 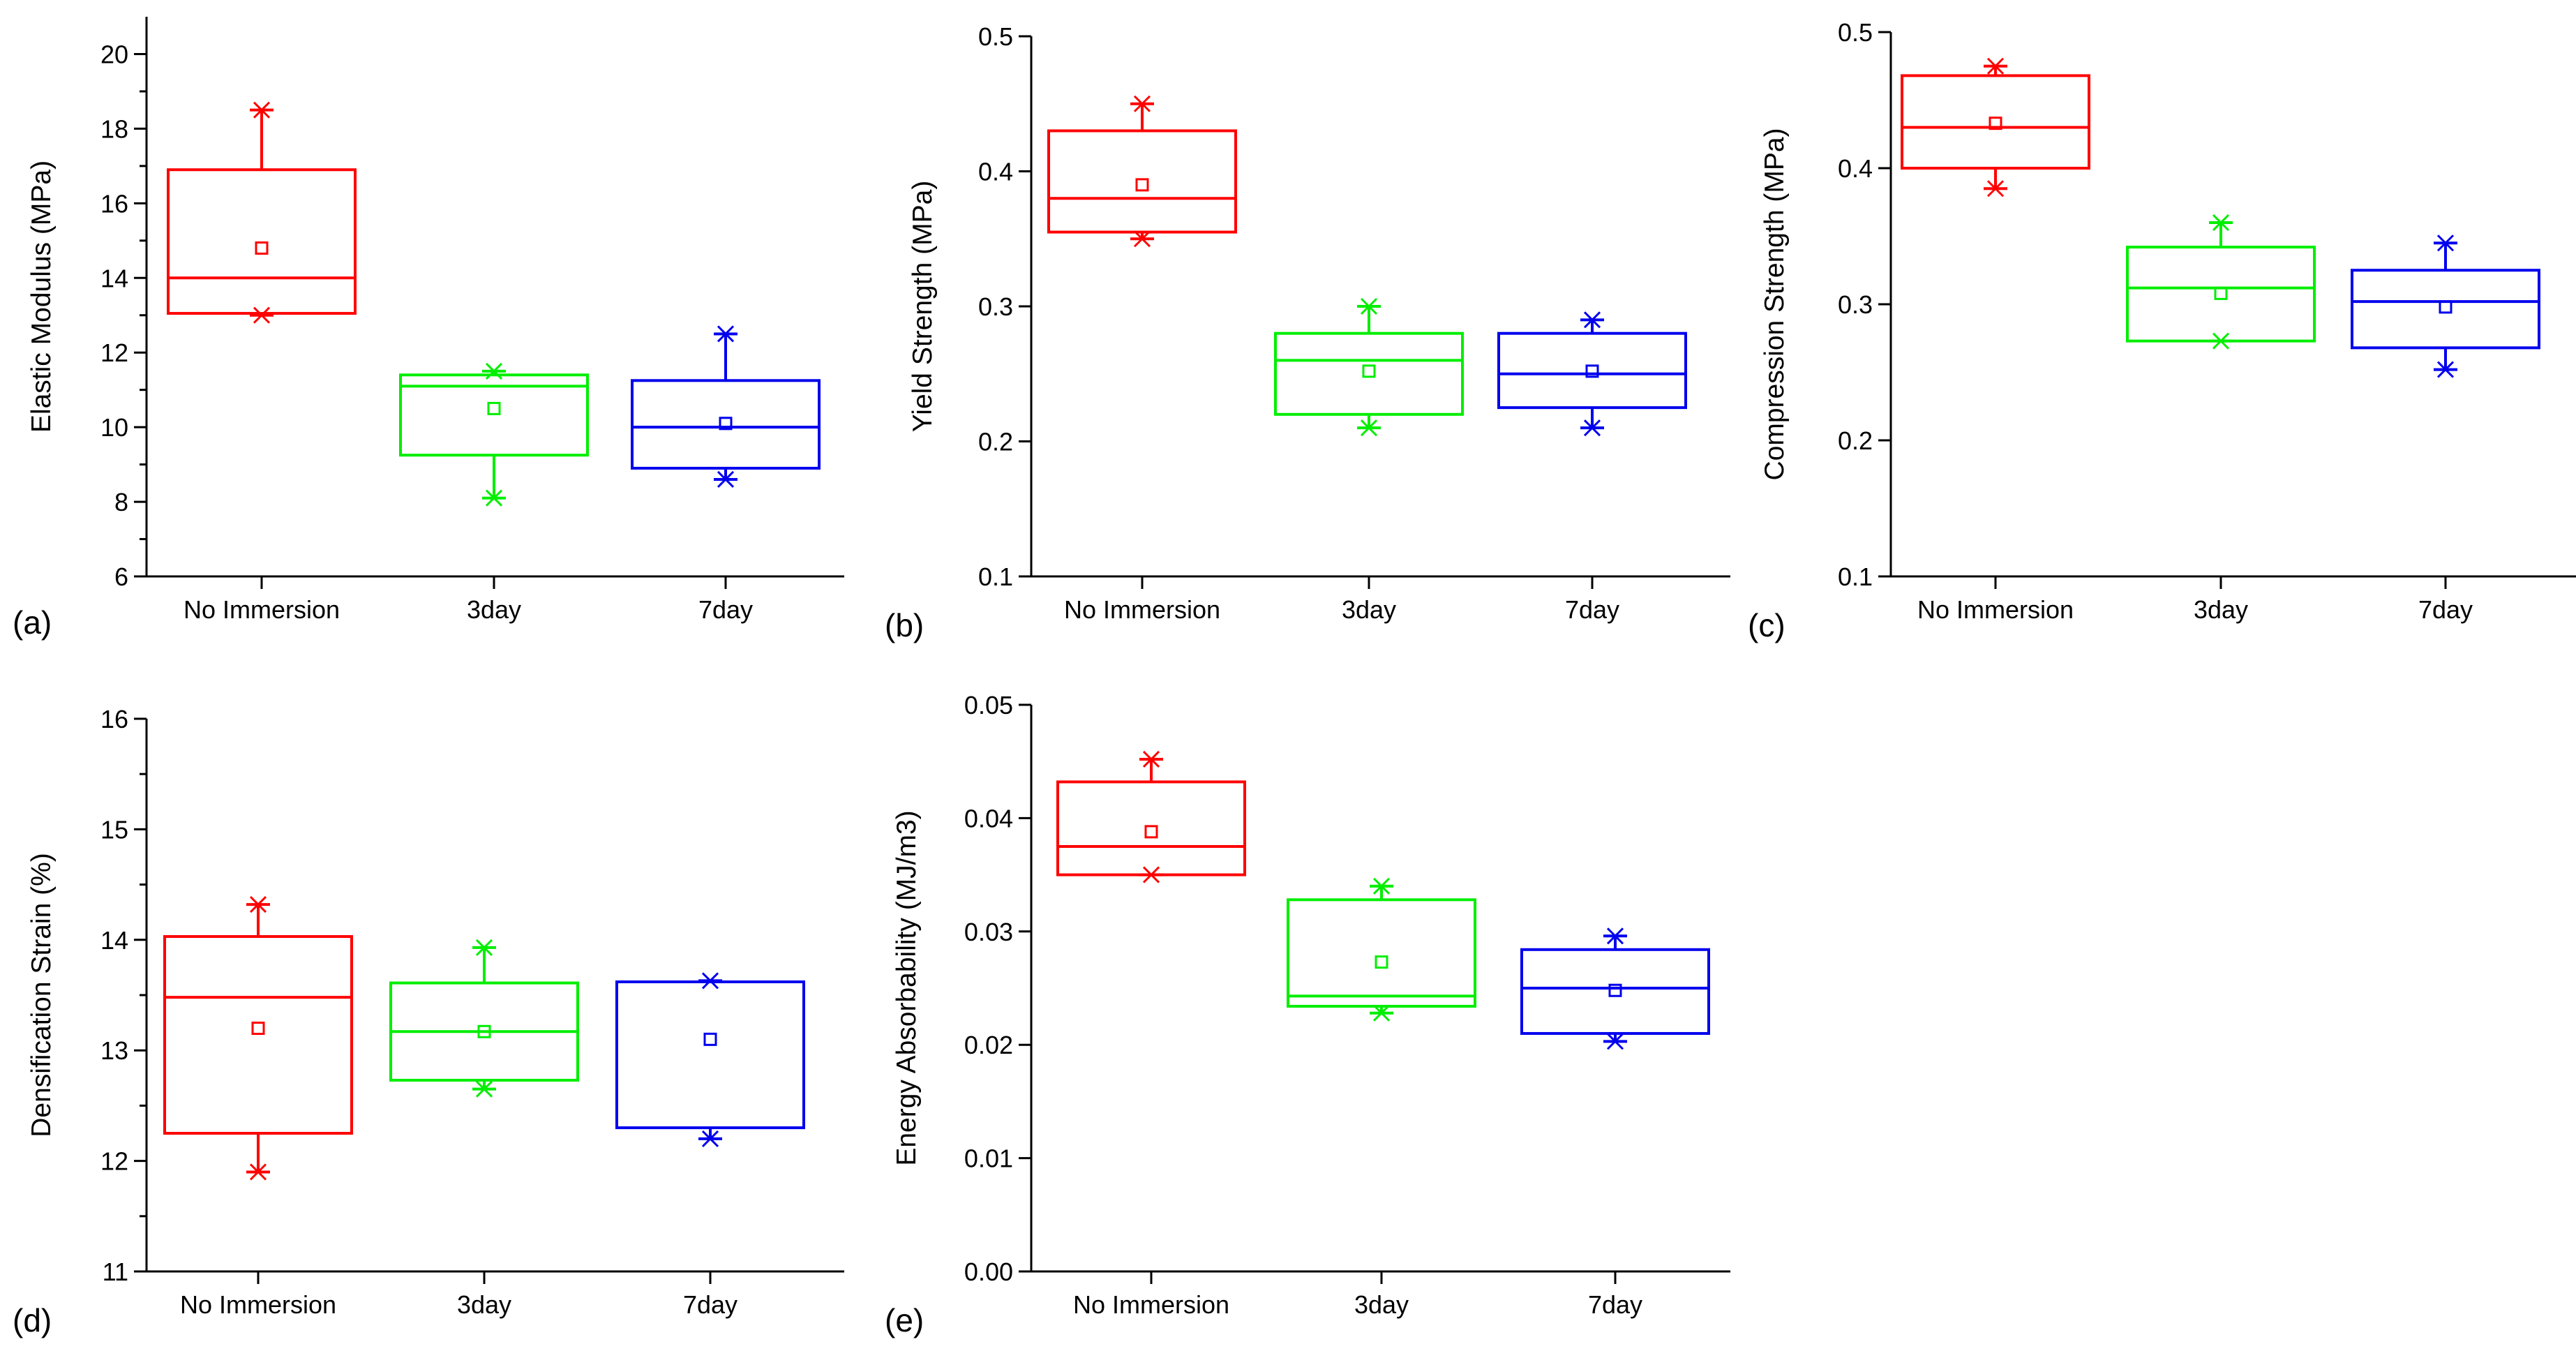 What do you see at coordinates (42, 995) in the screenshot?
I see `y-axis-title: Densification Strain (%)` at bounding box center [42, 995].